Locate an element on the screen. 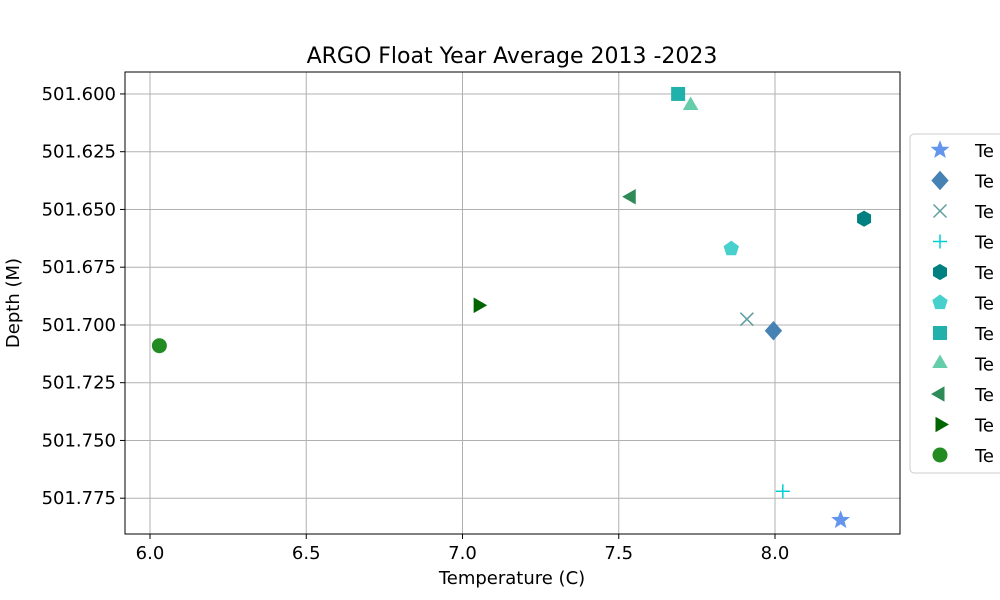 This screenshot has height=600, width=1000. legend-marker-star is located at coordinates (940, 149).